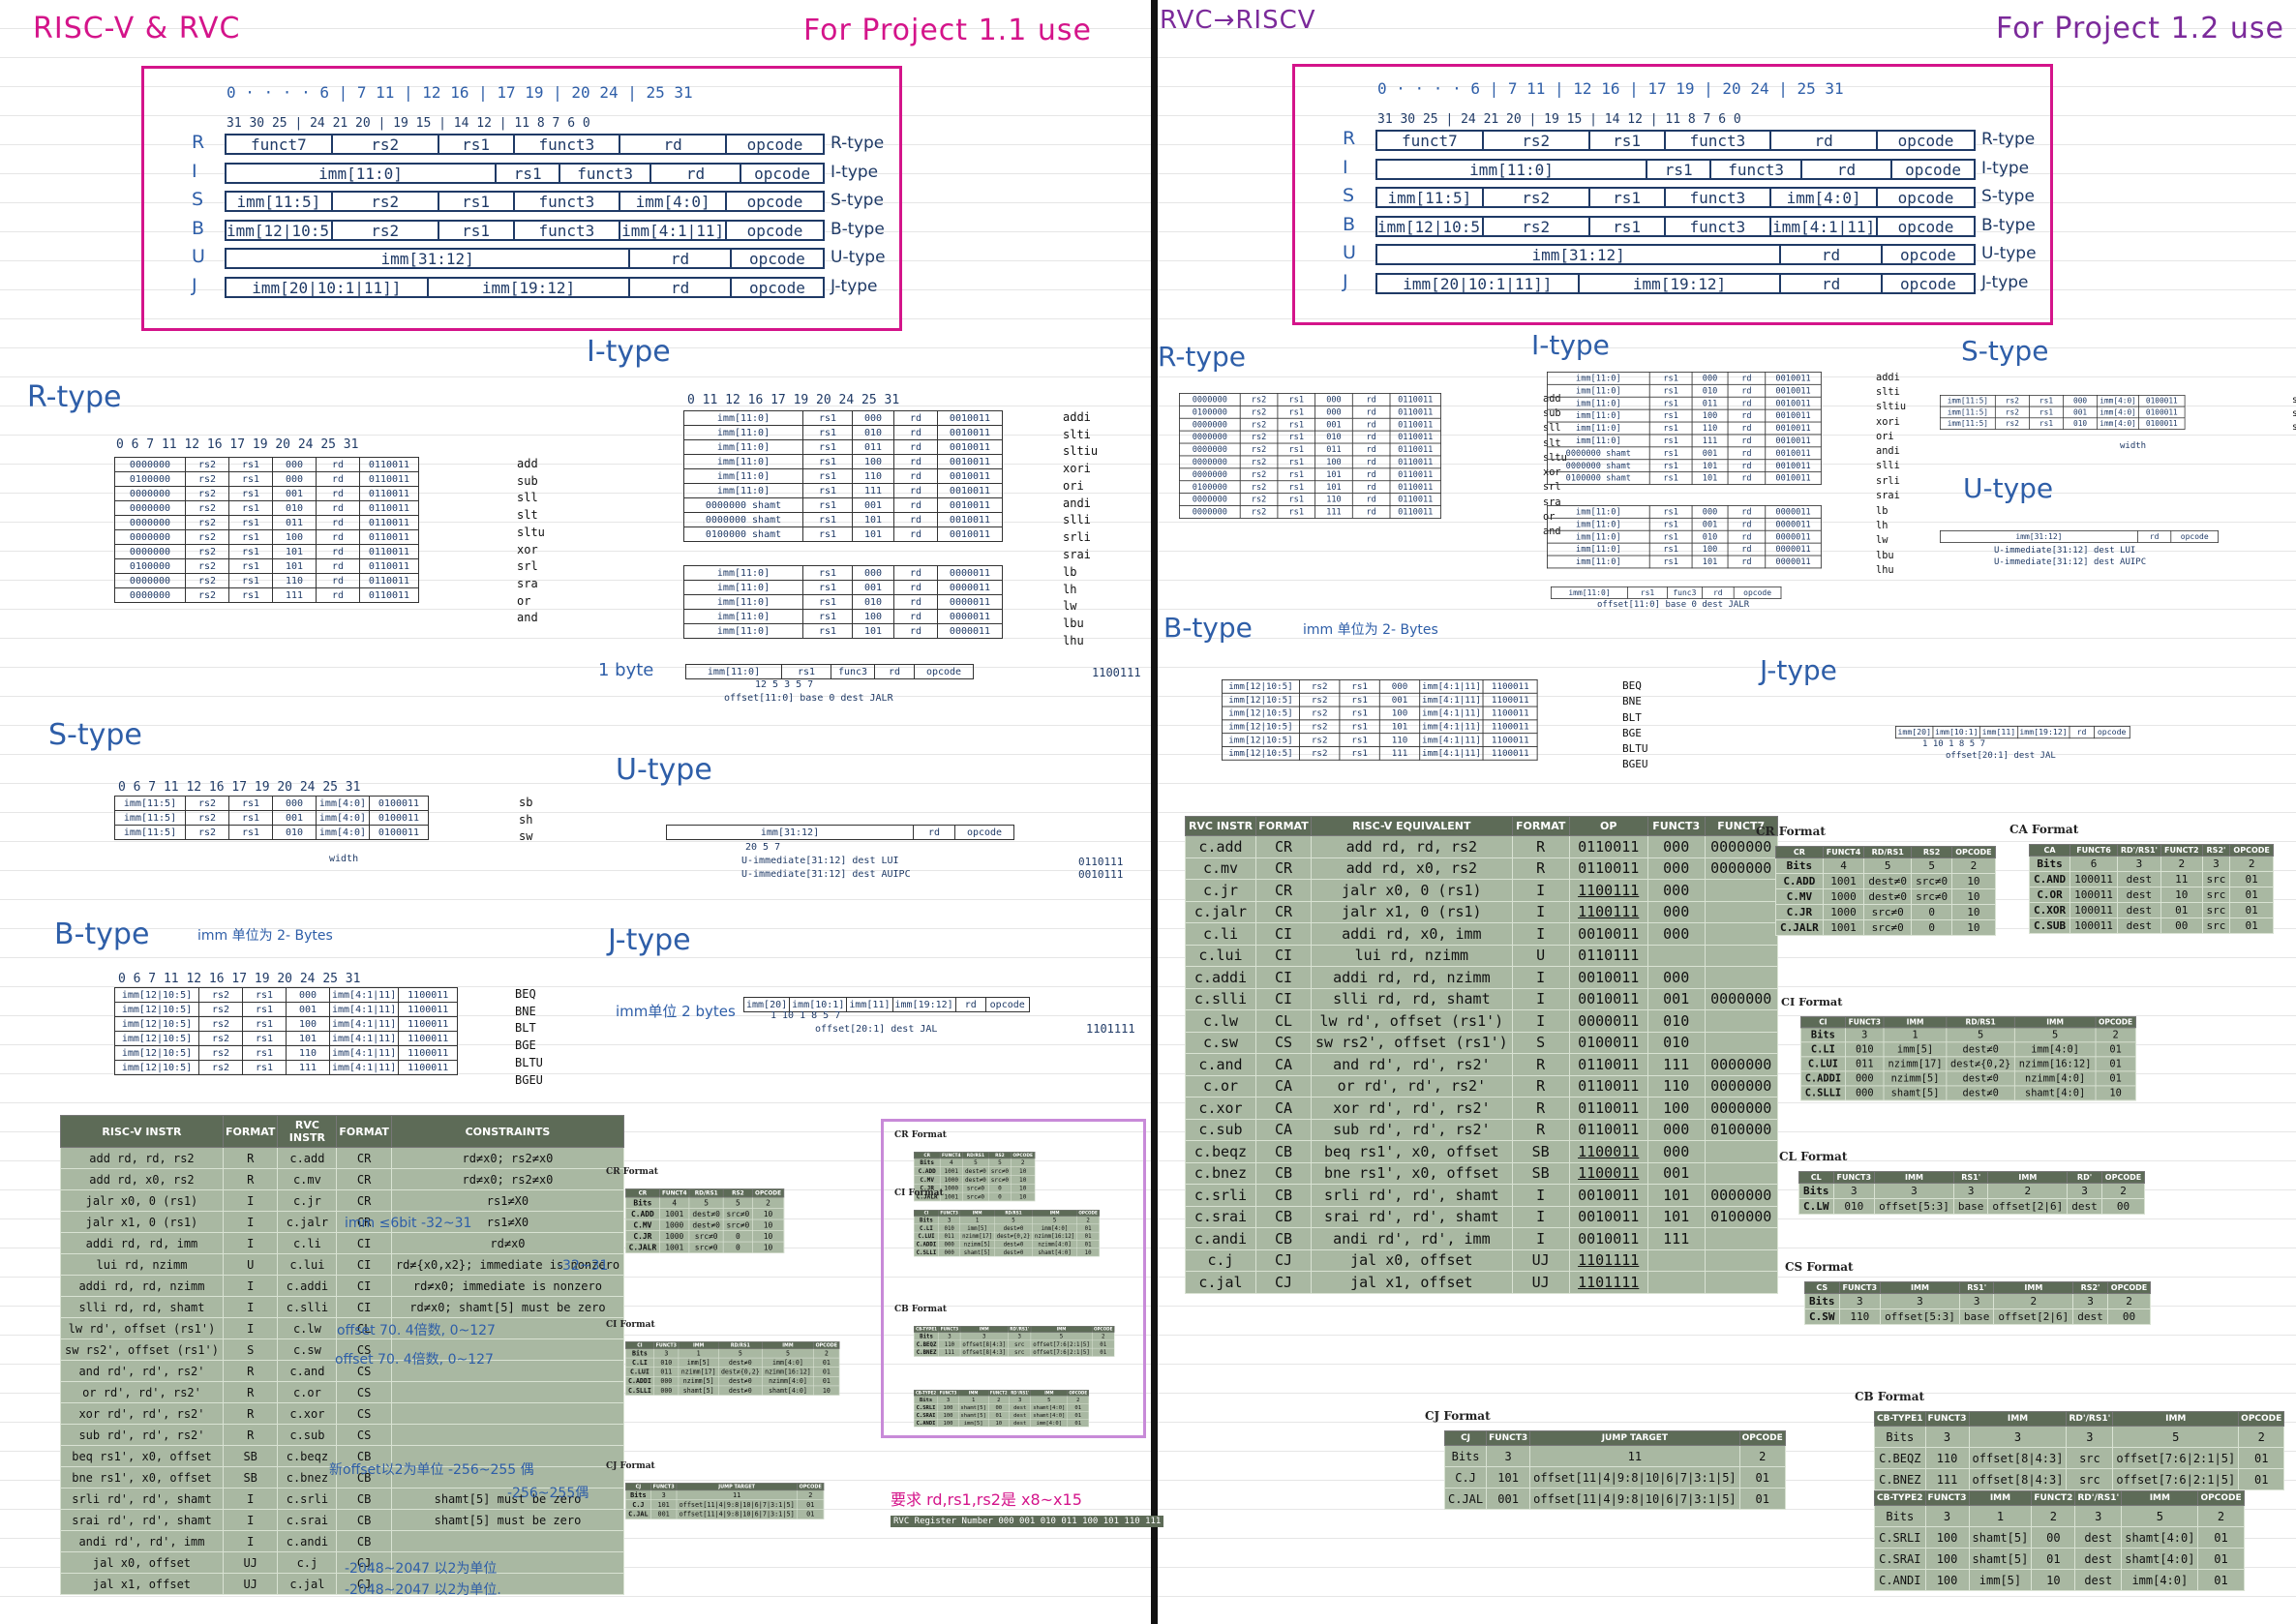 The width and height of the screenshot is (2296, 1624). What do you see at coordinates (1014, 1236) in the screenshot?
I see `format-cell: dest≠{0,2}` at bounding box center [1014, 1236].